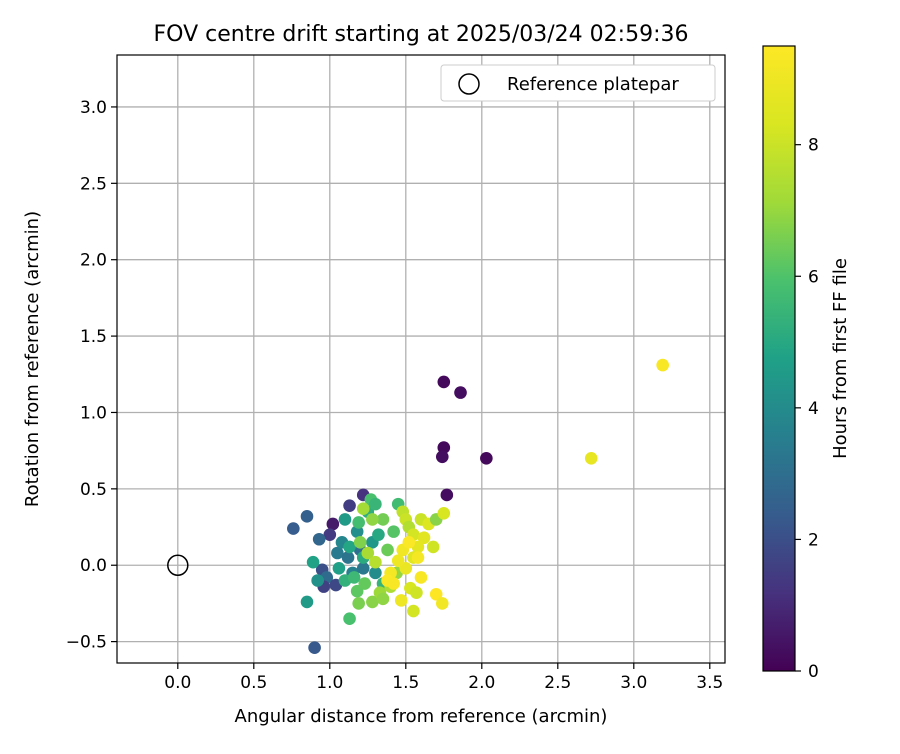 The width and height of the screenshot is (900, 754). I want to click on legend: Reference platepar, so click(578, 83).